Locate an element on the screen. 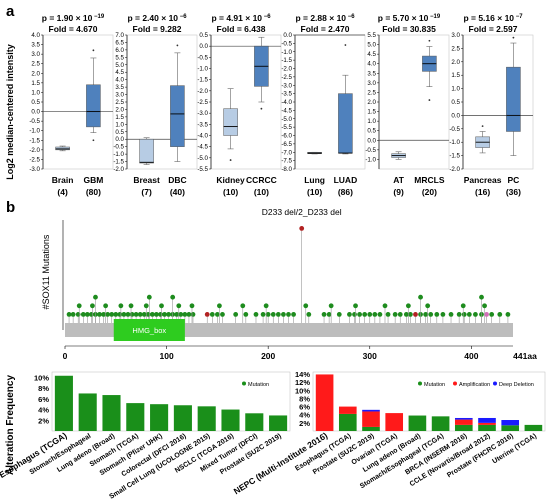  legend-label: Mutation is located at coordinates (434, 385).